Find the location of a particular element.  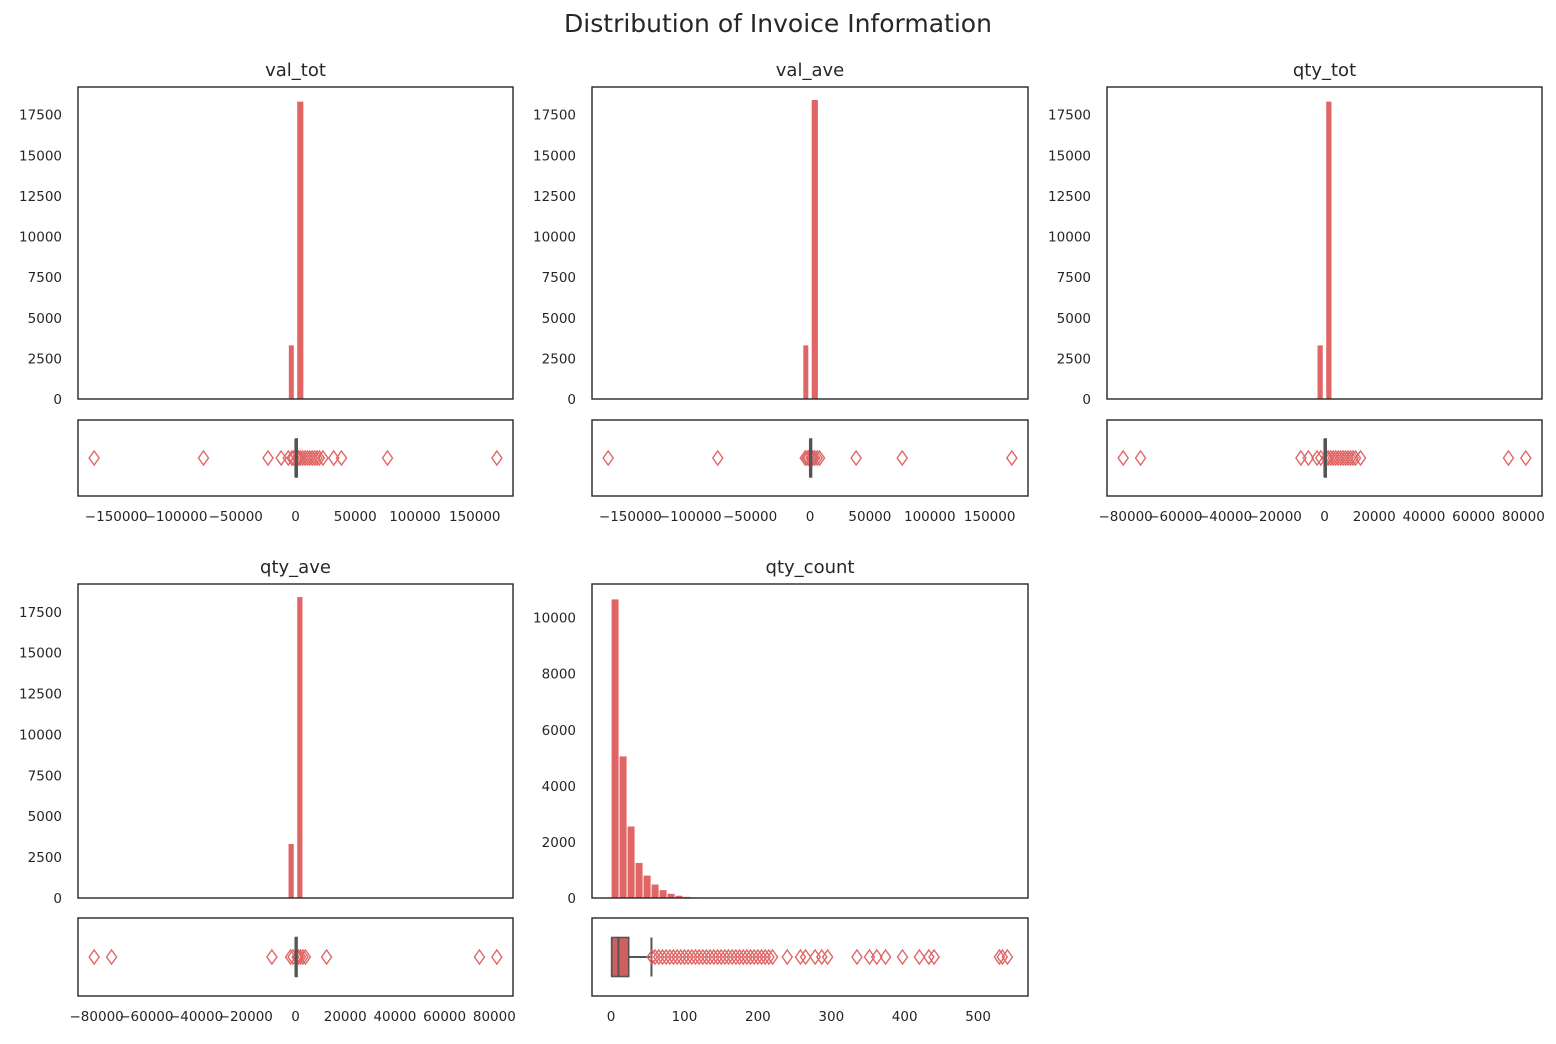

x-tick-label: −80000 is located at coordinates (97, 1017).